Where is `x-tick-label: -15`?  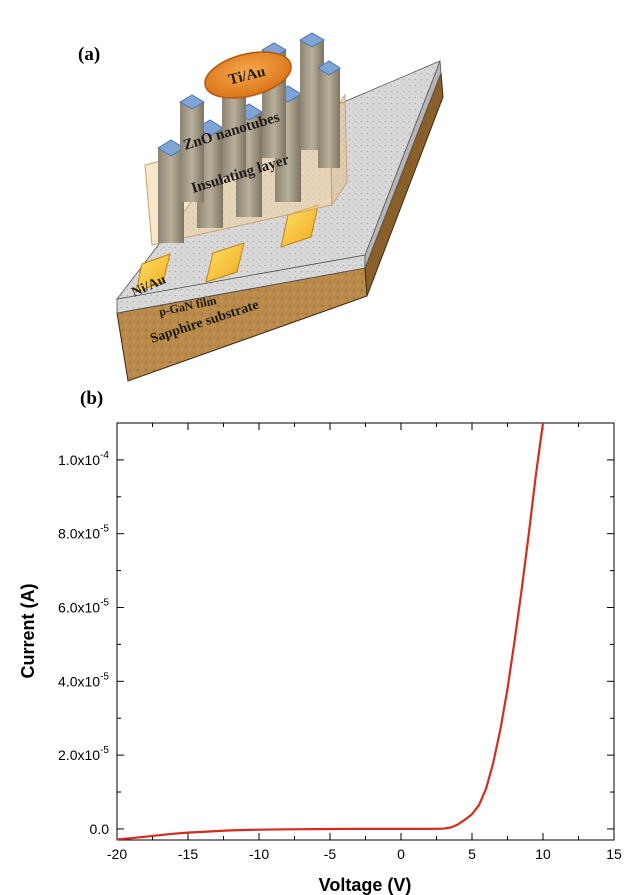 x-tick-label: -15 is located at coordinates (188, 854).